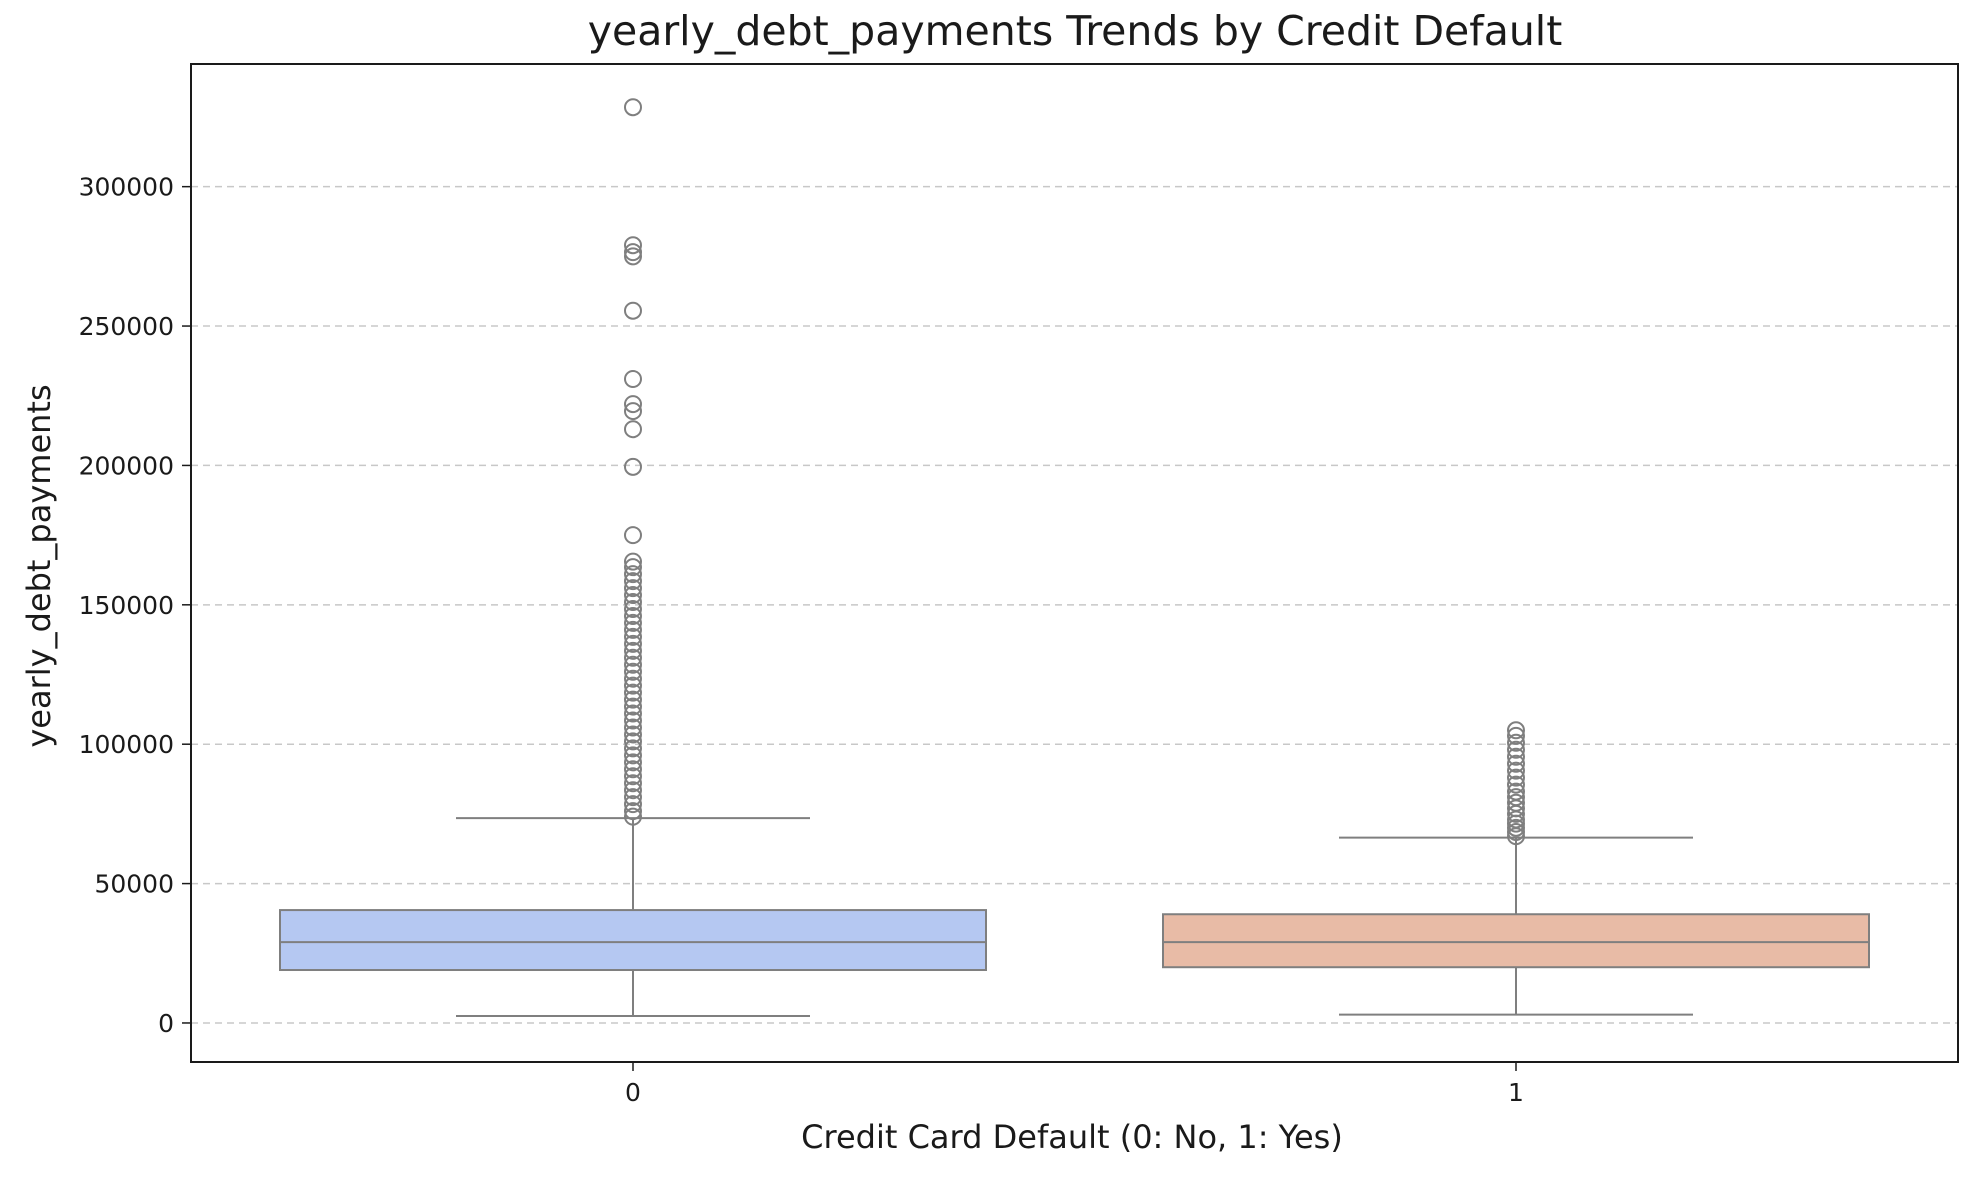 This screenshot has height=1178, width=1974. I want to click on y-tick-label: 300000, so click(126, 187).